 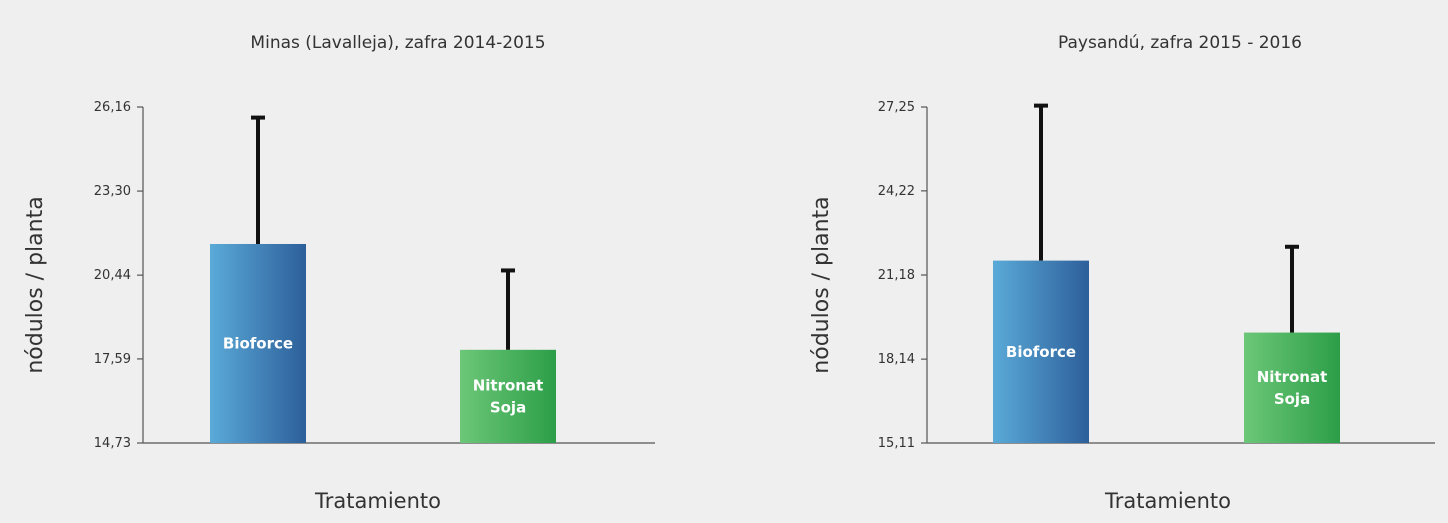 What do you see at coordinates (112, 359) in the screenshot?
I see `y-tick-label: 17,59` at bounding box center [112, 359].